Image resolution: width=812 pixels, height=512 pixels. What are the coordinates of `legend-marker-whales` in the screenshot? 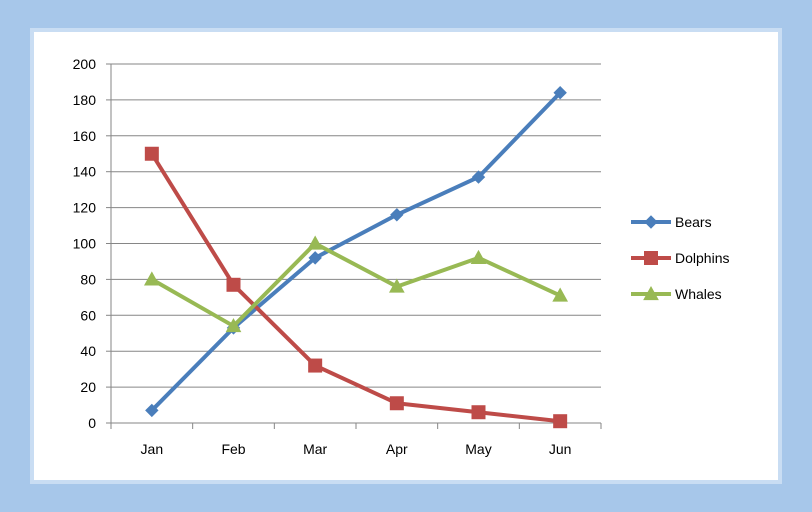 It's located at (651, 293).